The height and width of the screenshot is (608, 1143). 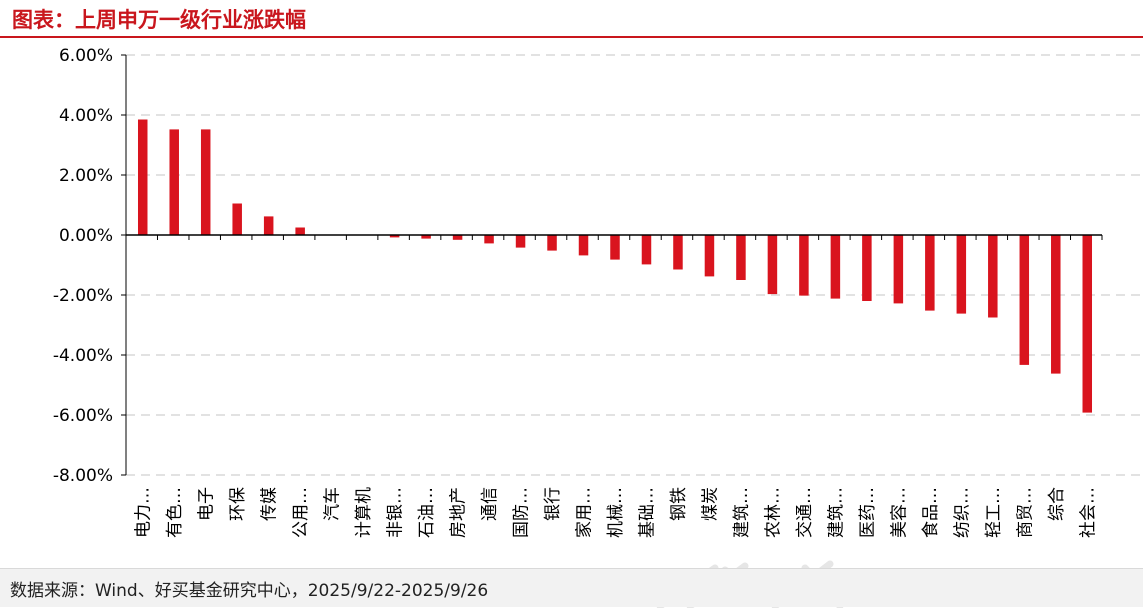 I want to click on data-source-note: 数据来源：Wind、好买基金研究中心，2025/9/22-2025/9/26, so click(x=249, y=591).